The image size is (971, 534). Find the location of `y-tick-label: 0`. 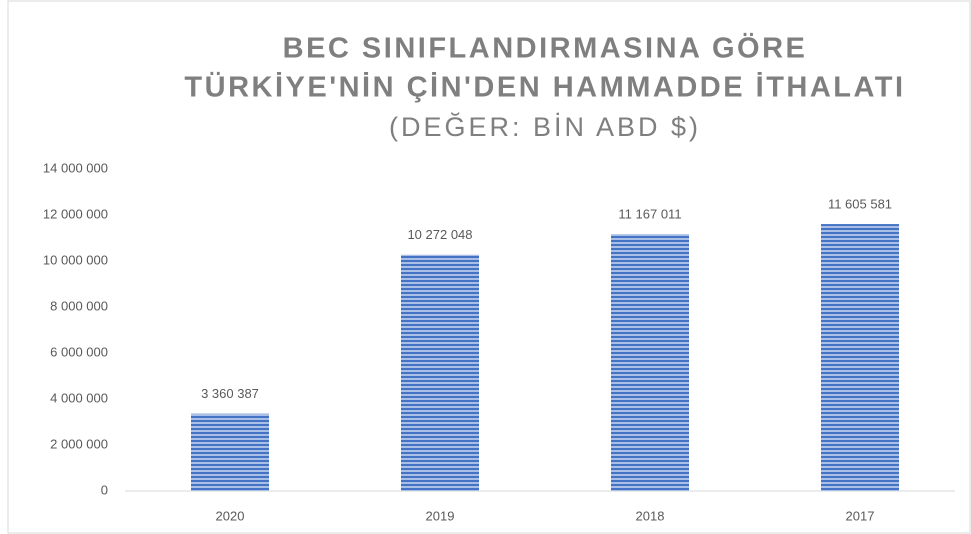

y-tick-label: 0 is located at coordinates (104, 489).